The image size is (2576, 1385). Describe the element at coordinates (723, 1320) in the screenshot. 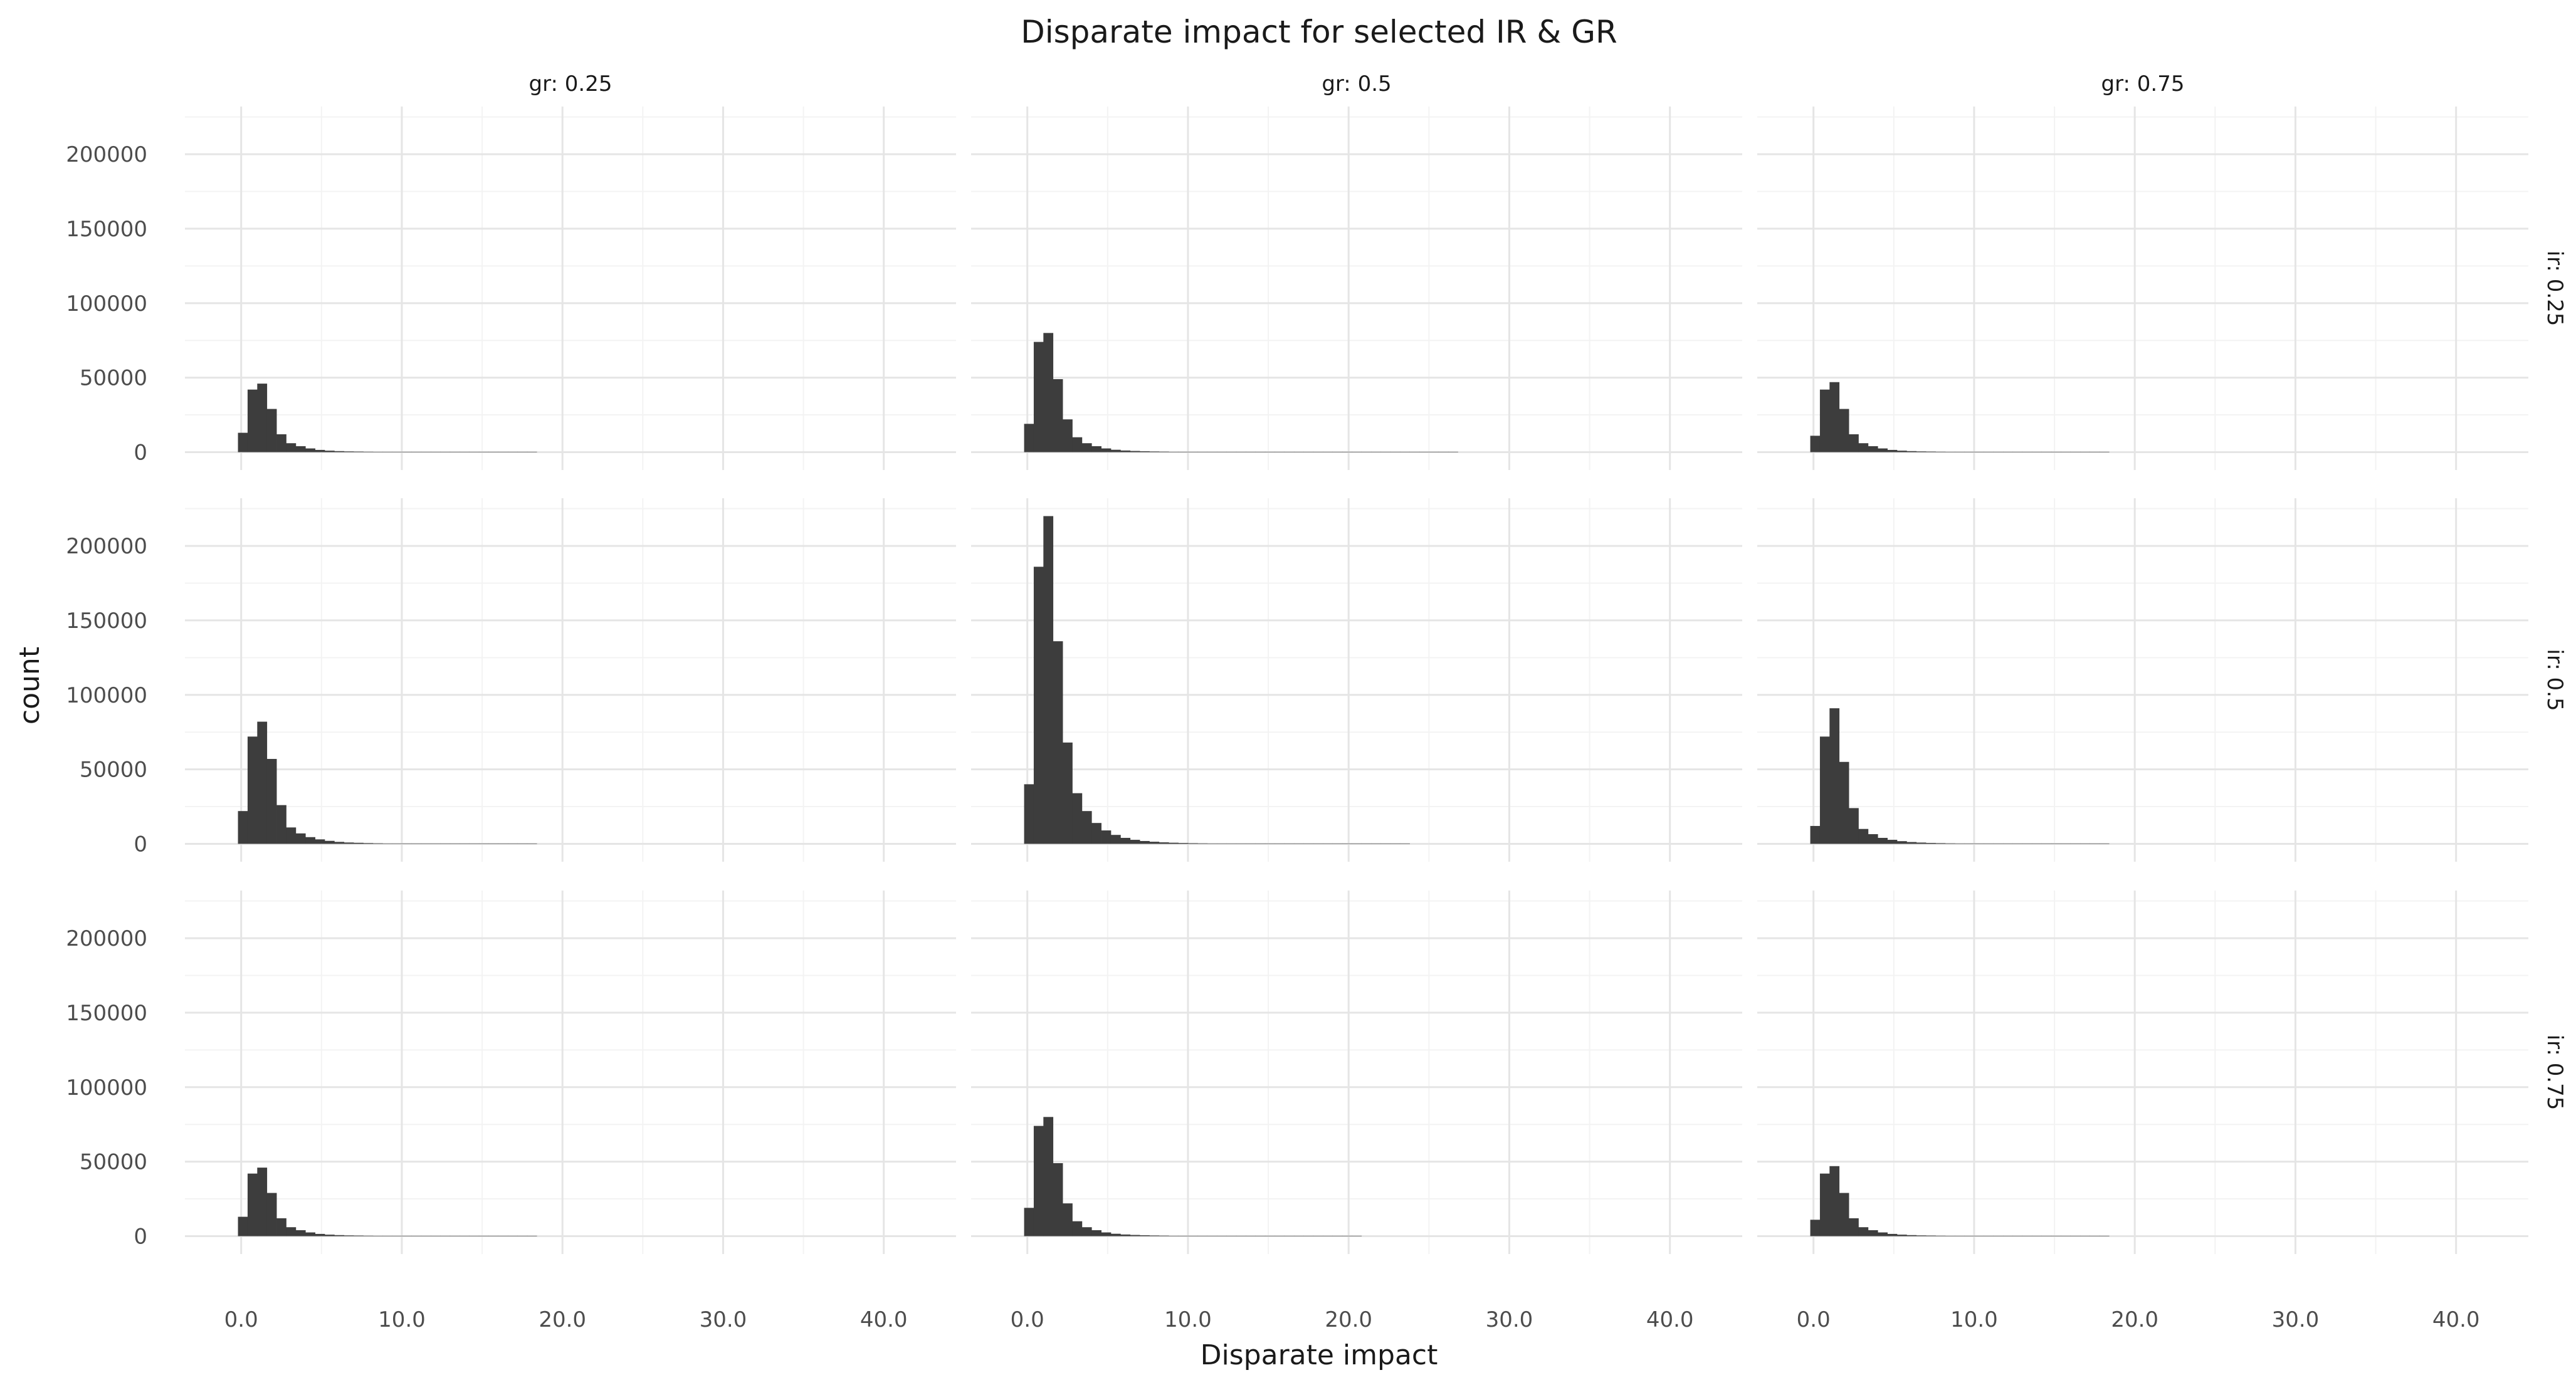

I see `x-tick-label: 30.0` at that location.